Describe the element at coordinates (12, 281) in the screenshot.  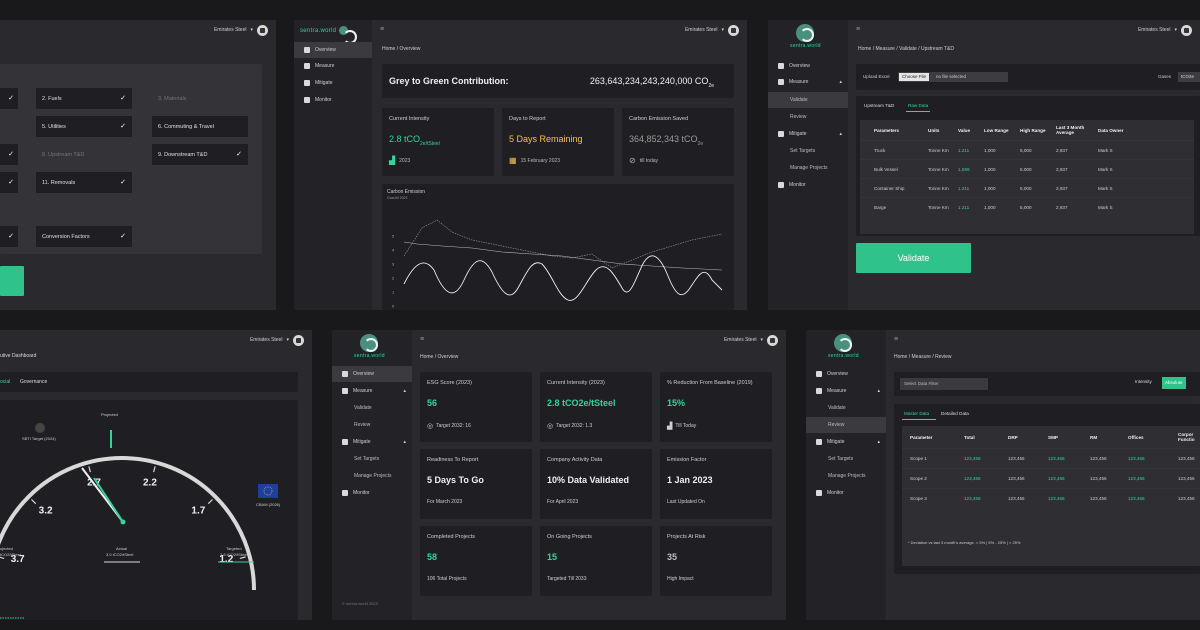
I see `next-button-partial` at that location.